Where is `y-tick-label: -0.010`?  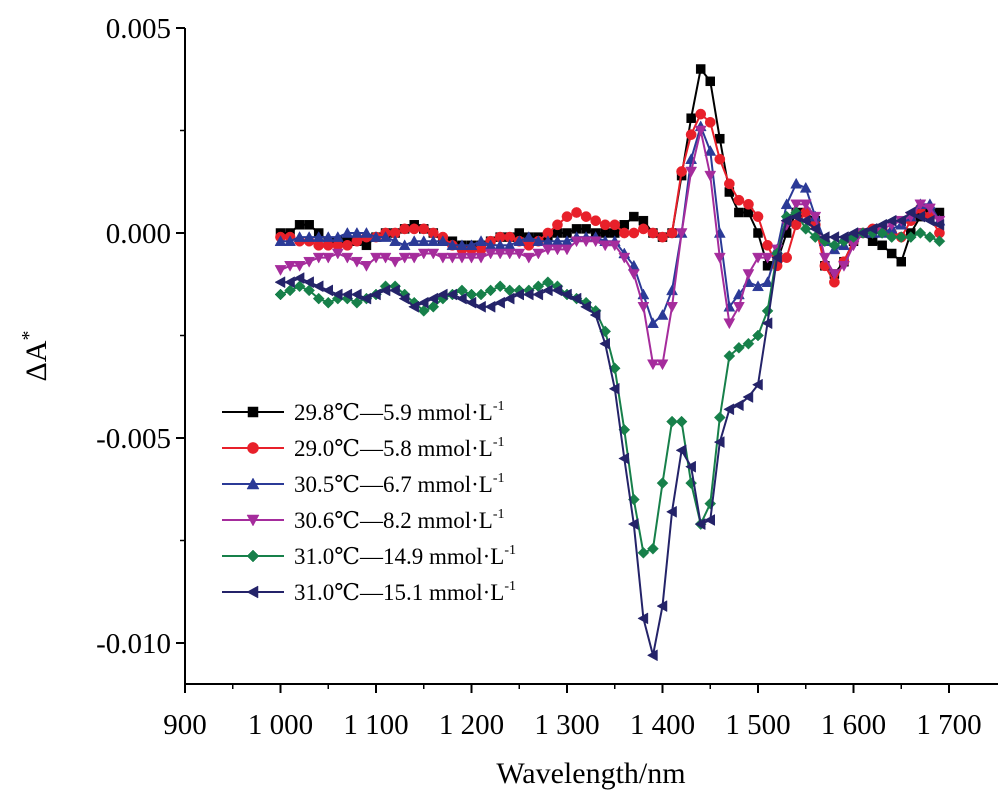
y-tick-label: -0.010 is located at coordinates (133, 644).